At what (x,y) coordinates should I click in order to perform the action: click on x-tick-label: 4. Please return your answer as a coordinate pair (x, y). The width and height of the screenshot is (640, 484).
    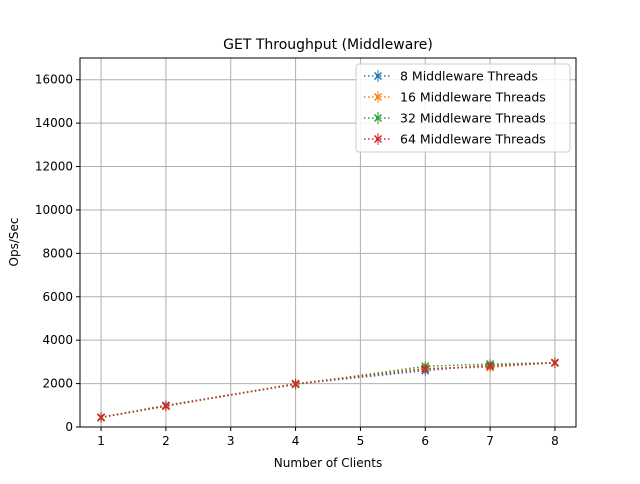
    Looking at the image, I should click on (296, 441).